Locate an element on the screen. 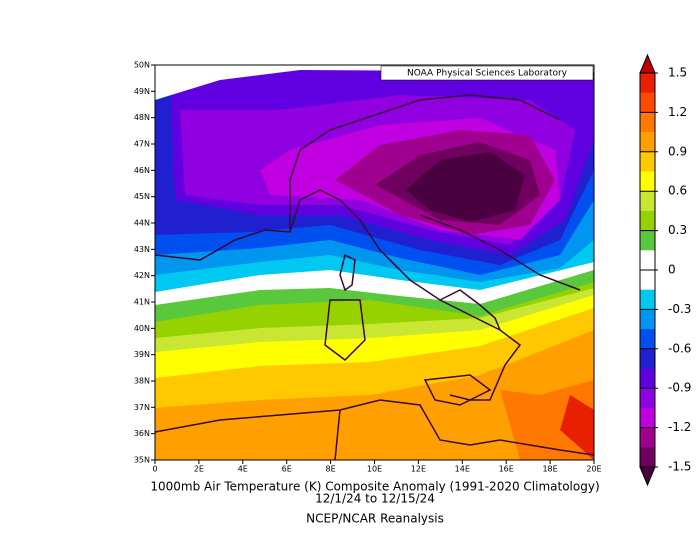 This screenshot has height=542, width=700. caption-source: NCEP/NCAR Reanalysis is located at coordinates (375, 519).